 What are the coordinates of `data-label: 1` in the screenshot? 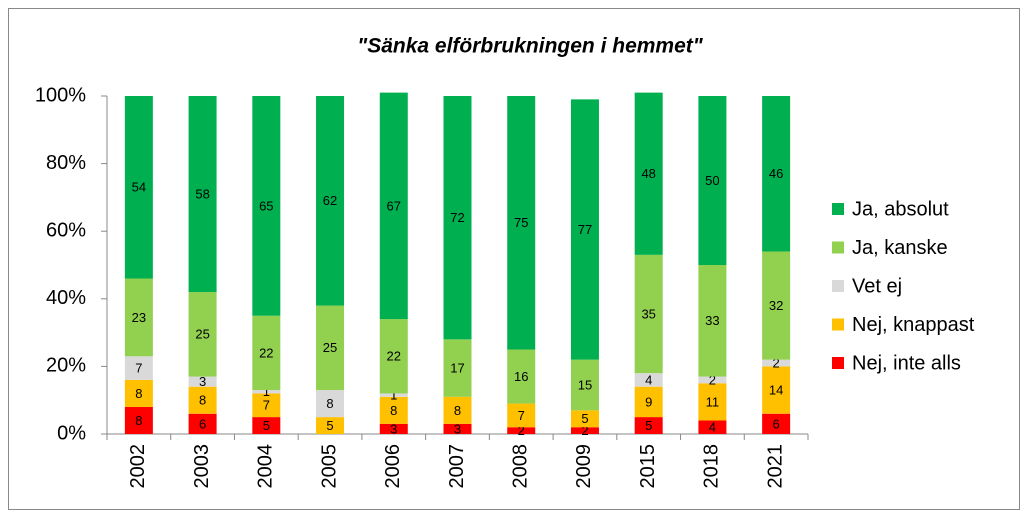 It's located at (266, 391).